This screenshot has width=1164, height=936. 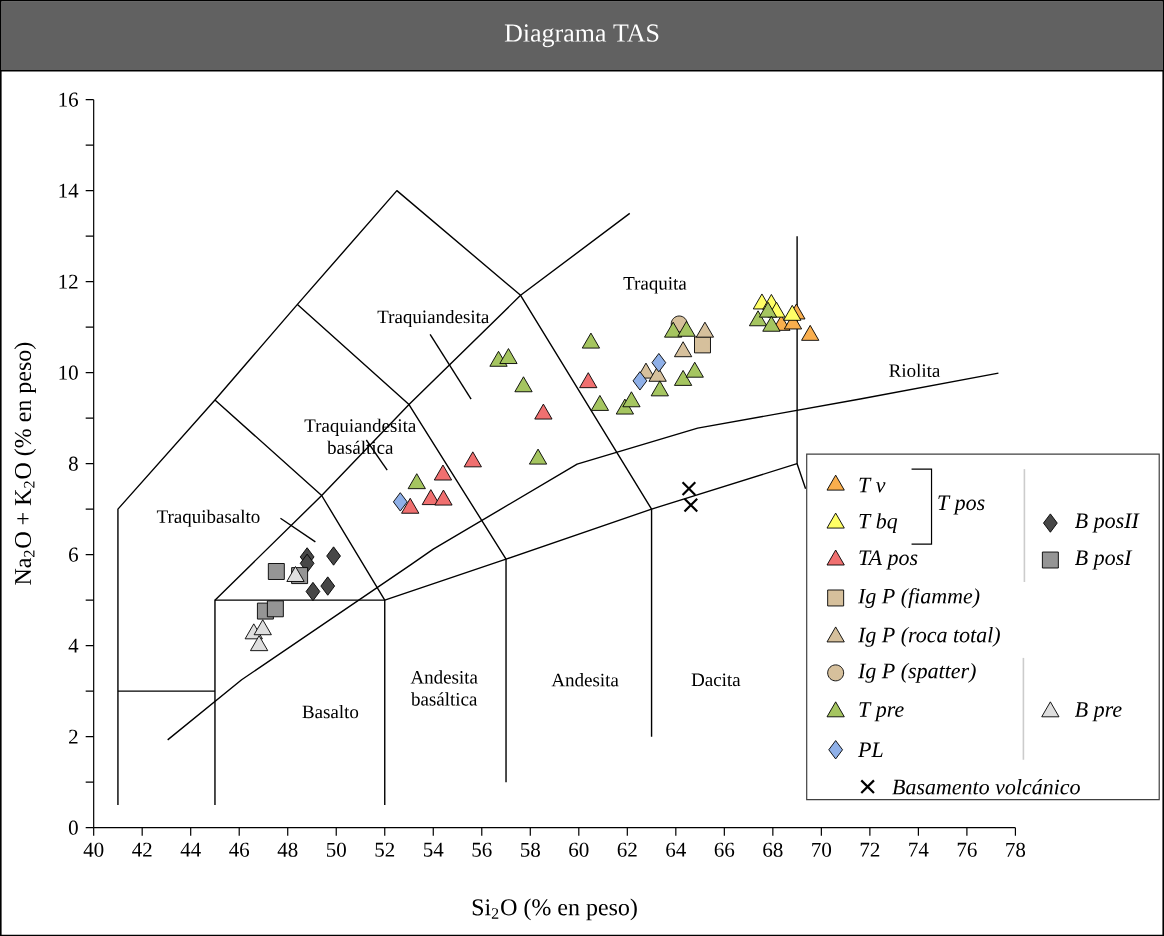 What do you see at coordinates (434, 849) in the screenshot?
I see `x-tick-label: 54` at bounding box center [434, 849].